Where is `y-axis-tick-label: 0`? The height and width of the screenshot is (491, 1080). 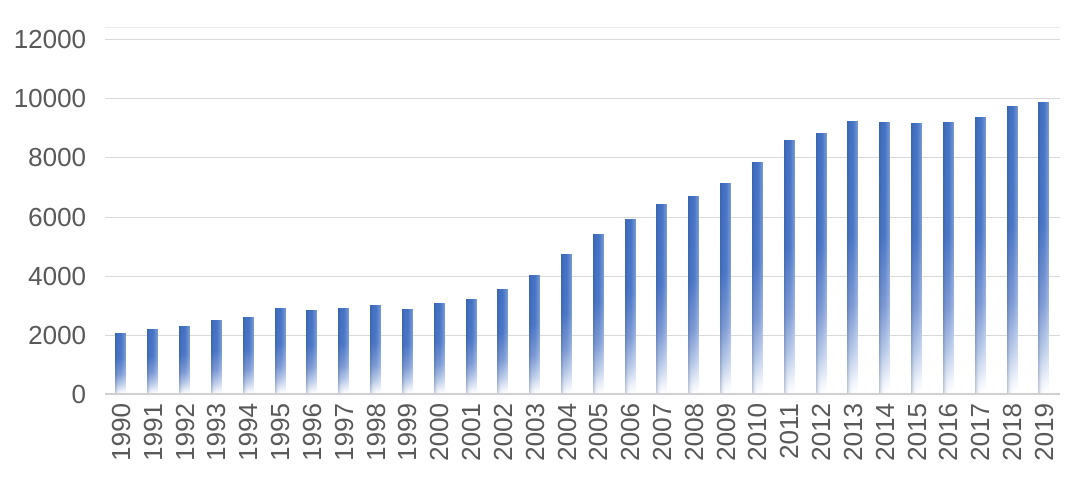
y-axis-tick-label: 0 is located at coordinates (78, 394).